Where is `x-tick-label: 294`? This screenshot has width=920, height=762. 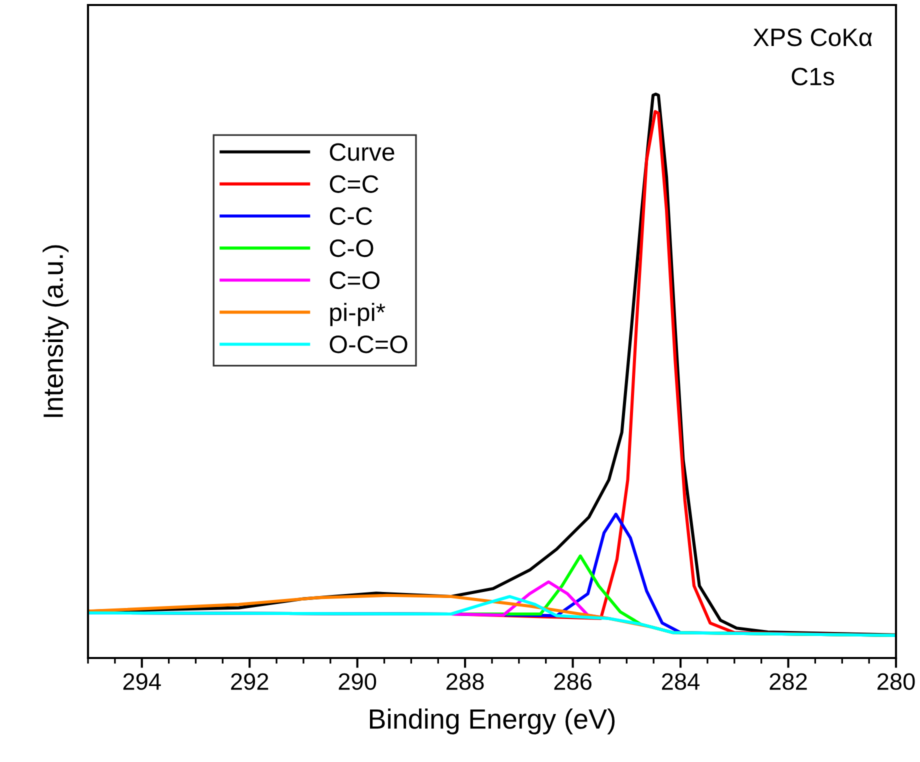 x-tick-label: 294 is located at coordinates (142, 681).